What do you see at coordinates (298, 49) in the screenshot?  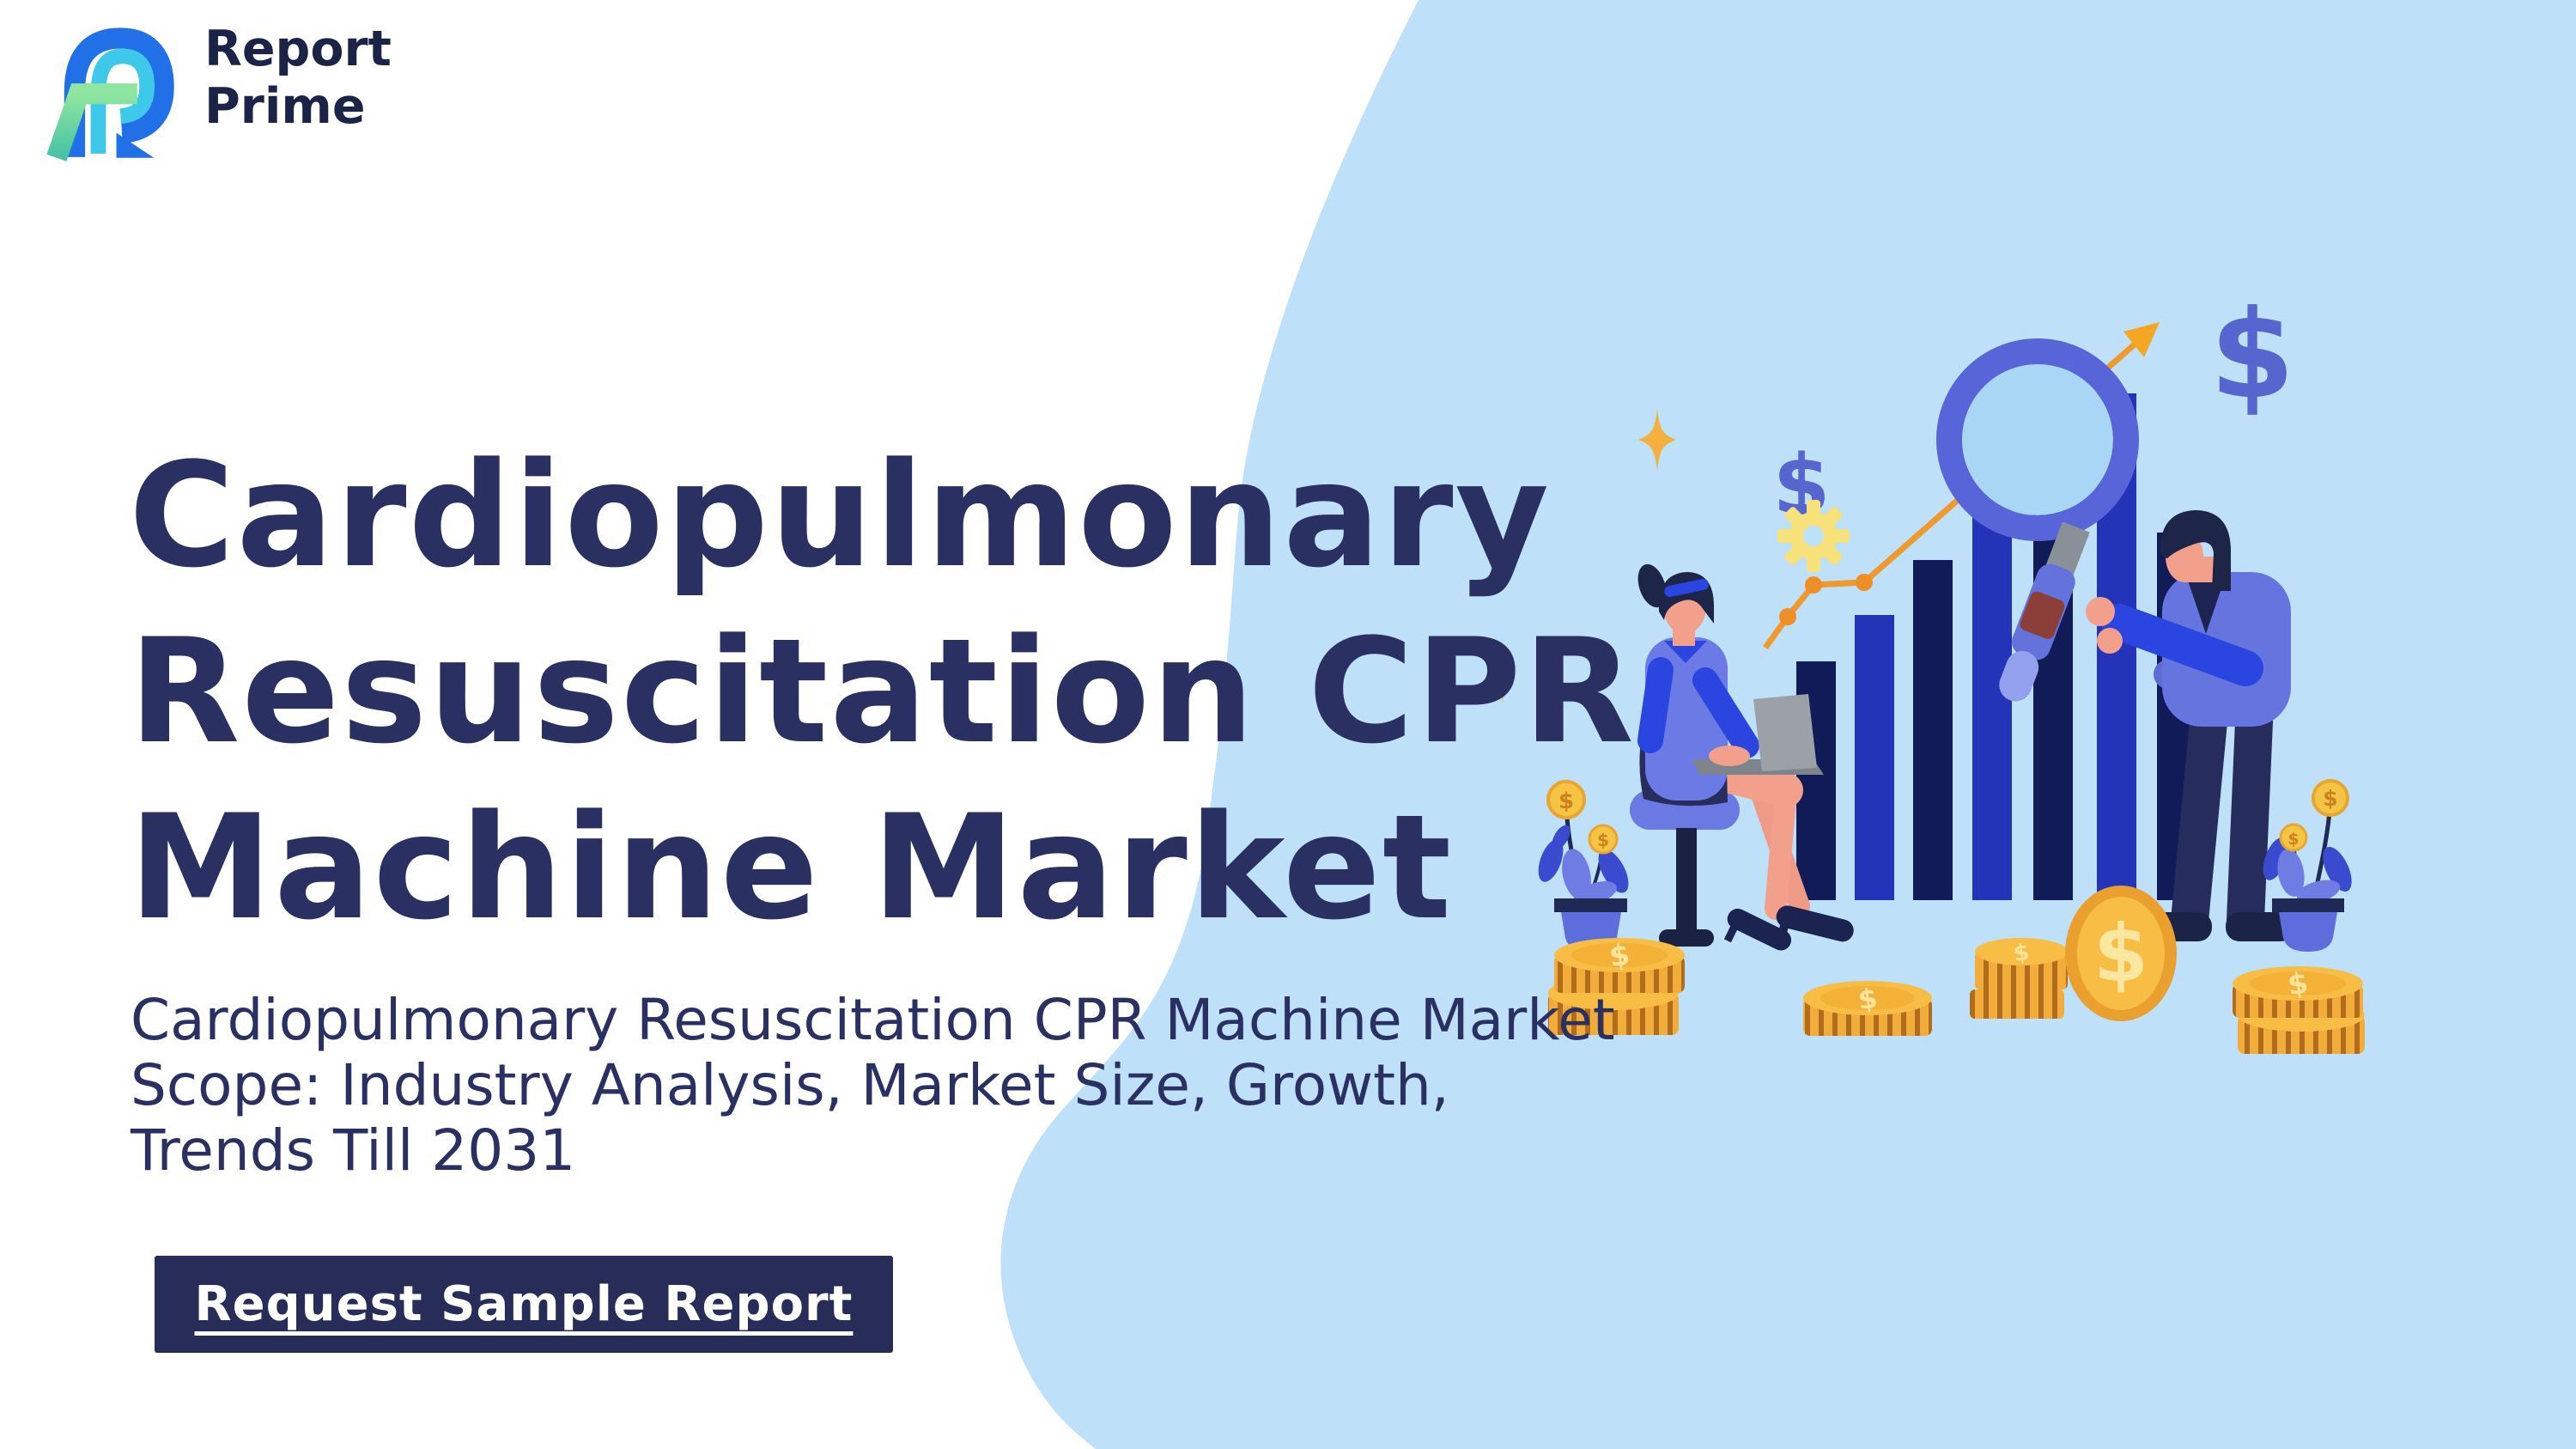 I see `brand-line-1: Report` at bounding box center [298, 49].